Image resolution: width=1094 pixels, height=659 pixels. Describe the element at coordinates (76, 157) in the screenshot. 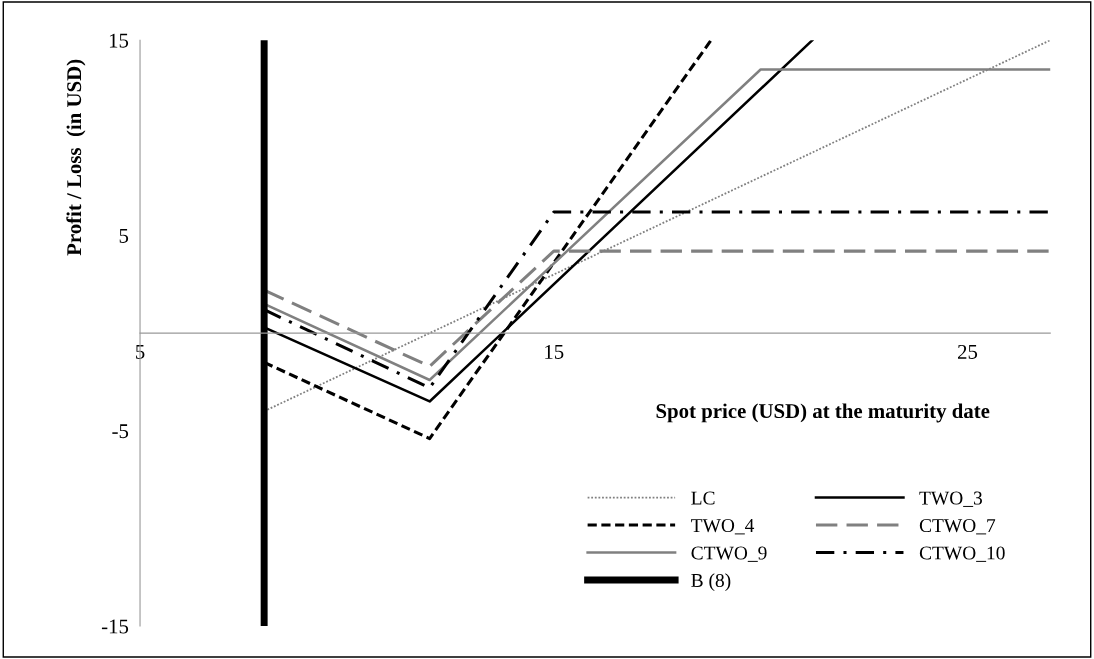

I see `y-axis-title: Profit / Loss (in USD)` at that location.